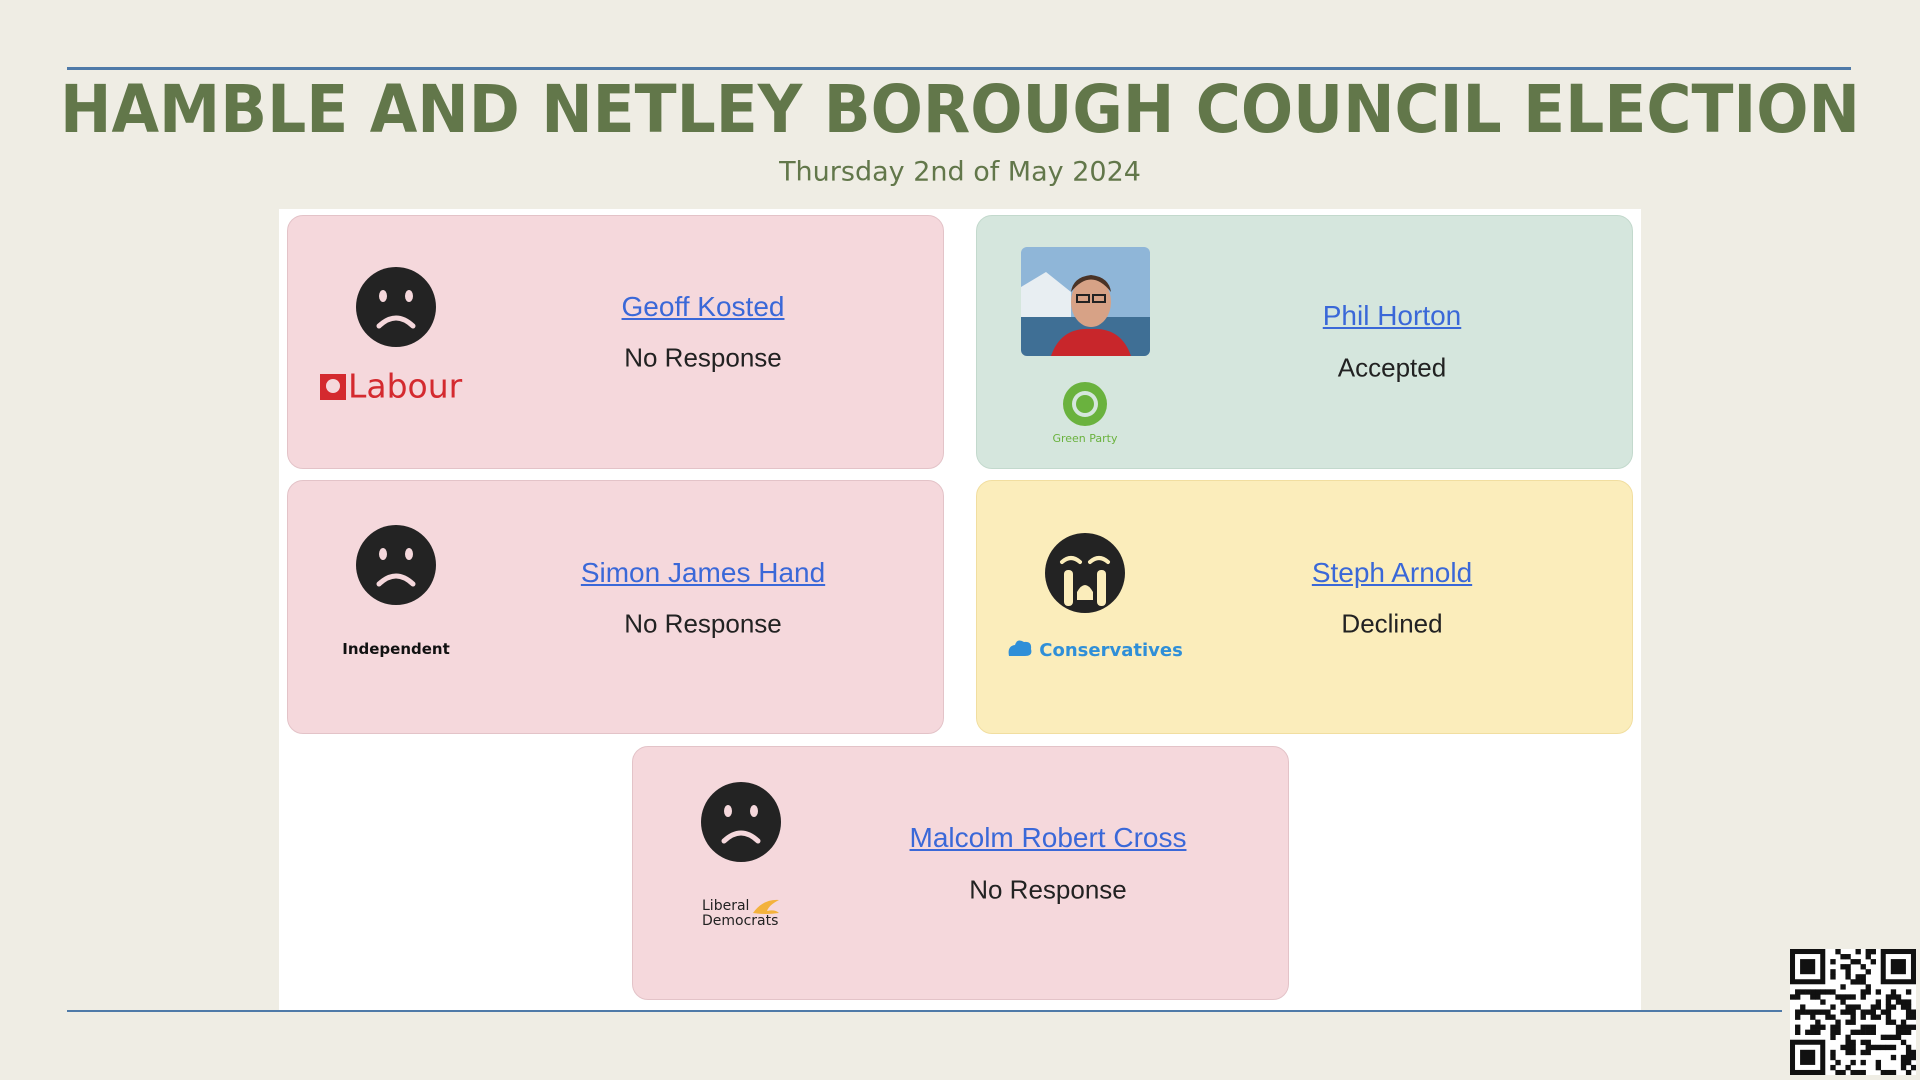  I want to click on candidate-name: Steph Arnold, so click(1392, 572).